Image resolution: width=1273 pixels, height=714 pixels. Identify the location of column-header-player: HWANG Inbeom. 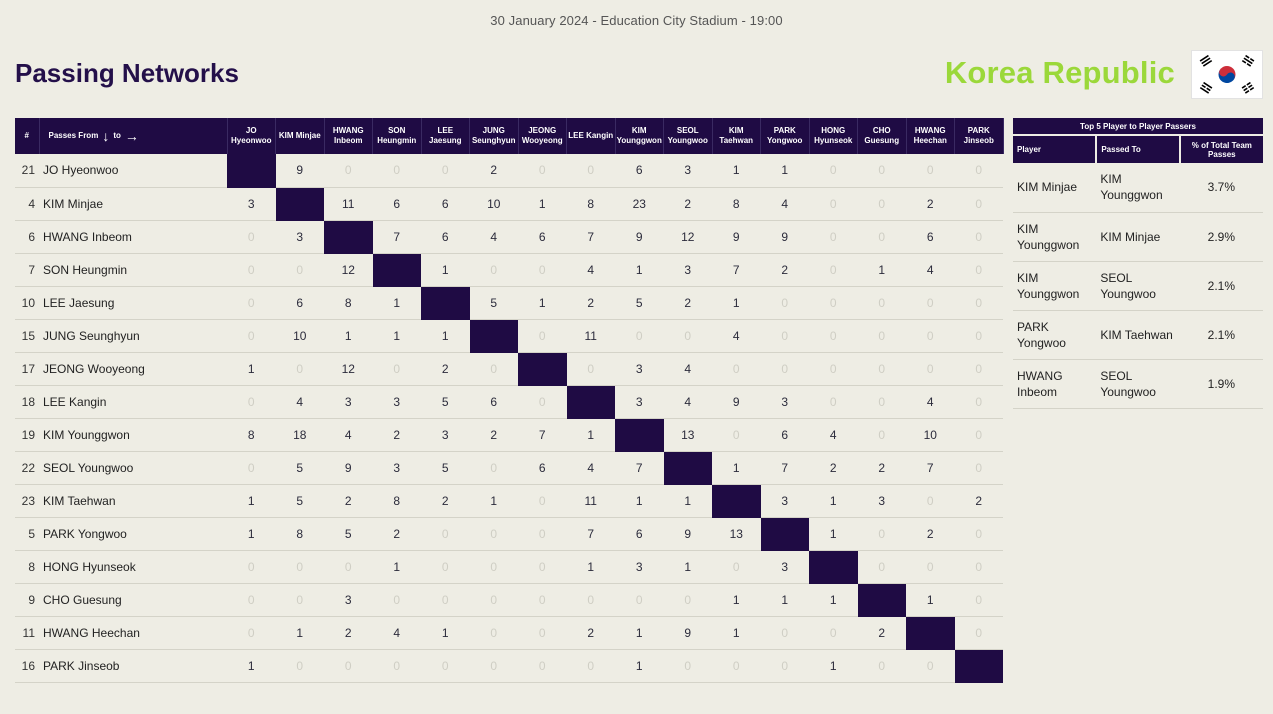
(348, 136).